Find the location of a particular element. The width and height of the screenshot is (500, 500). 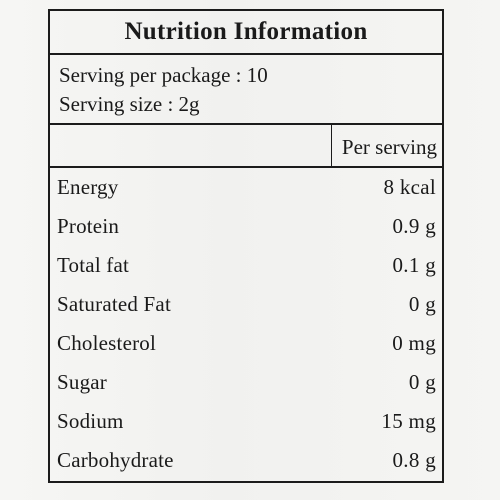

nutrient-value: 0 mg is located at coordinates (414, 343).